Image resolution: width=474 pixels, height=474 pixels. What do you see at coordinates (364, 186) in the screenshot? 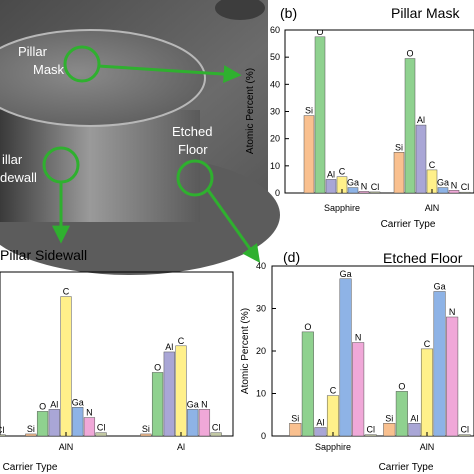
I see `bar-label-b-N: N` at bounding box center [364, 186].